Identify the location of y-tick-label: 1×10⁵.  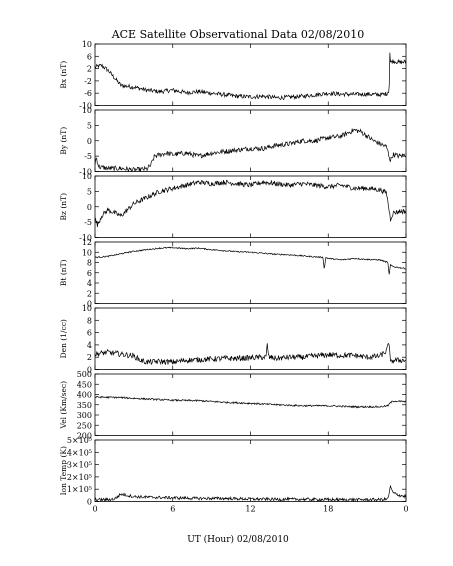
(79, 489).